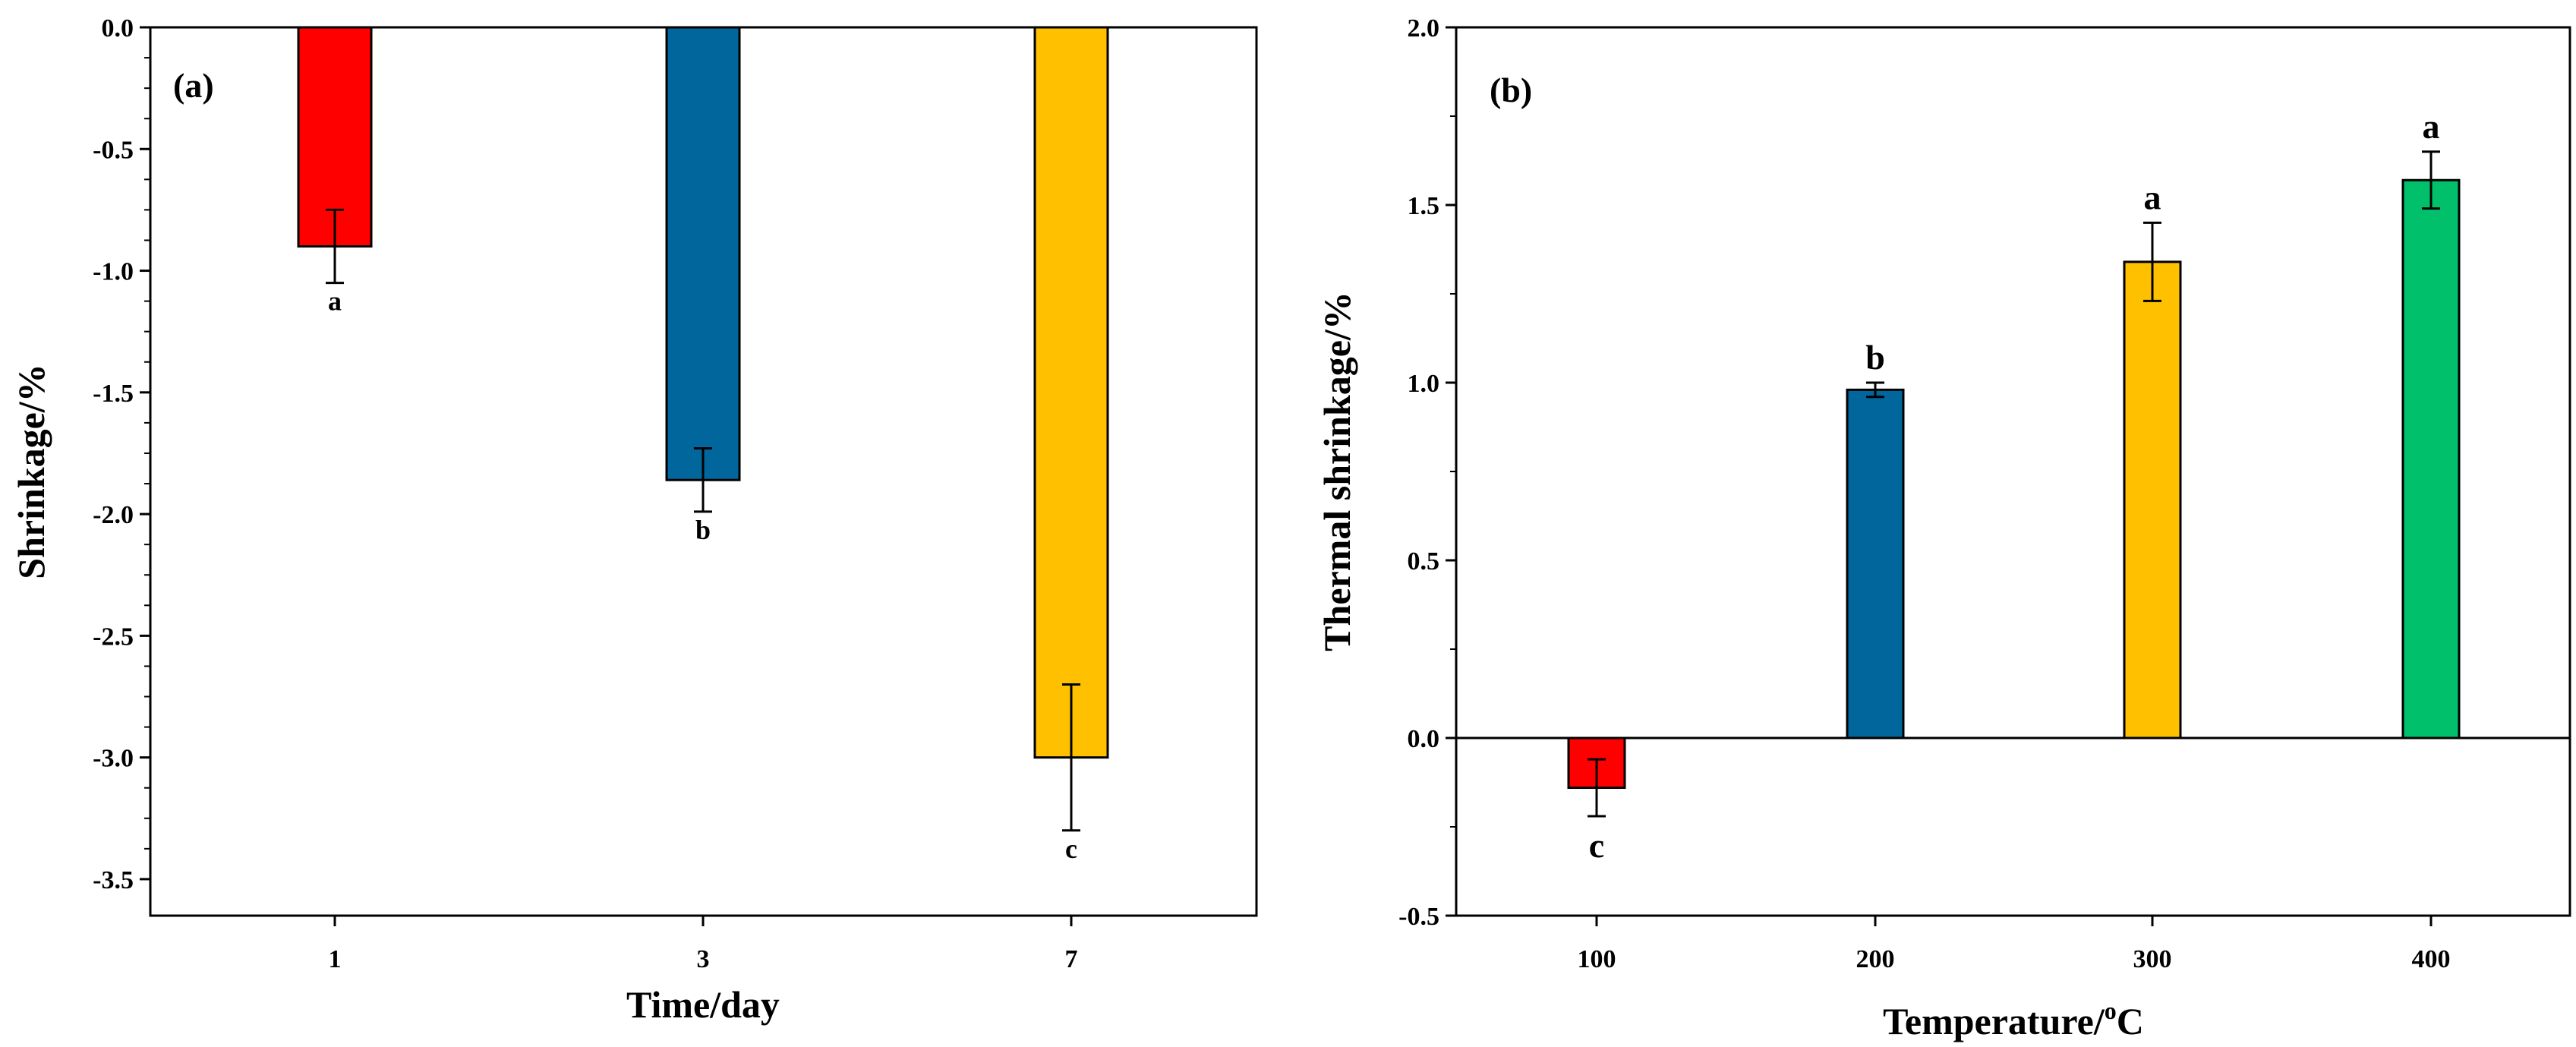  Describe the element at coordinates (1337, 471) in the screenshot. I see `panel-b-y-axis-title: Thermal shrinkage/%` at that location.